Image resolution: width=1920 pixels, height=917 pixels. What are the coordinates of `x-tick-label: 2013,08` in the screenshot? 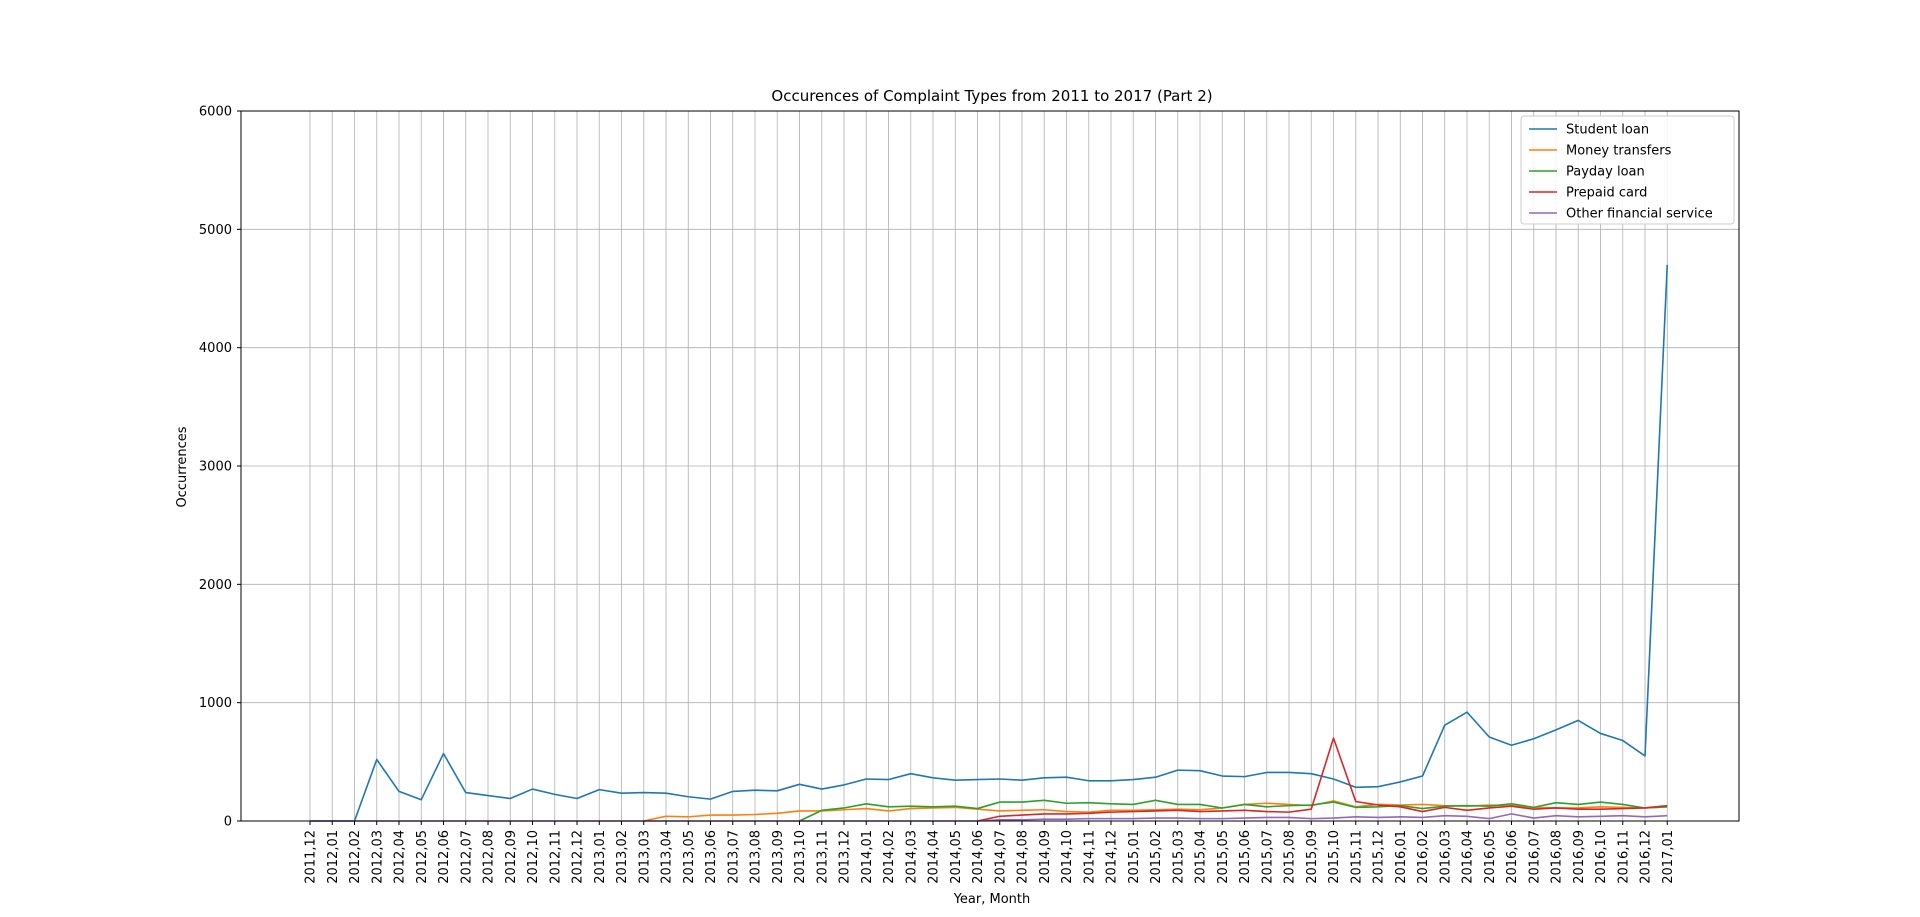 It's located at (756, 857).